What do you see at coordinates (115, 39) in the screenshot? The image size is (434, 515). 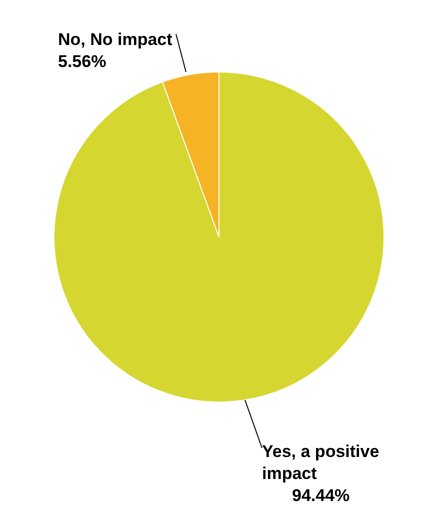 I see `slice-label: No, No impact` at bounding box center [115, 39].